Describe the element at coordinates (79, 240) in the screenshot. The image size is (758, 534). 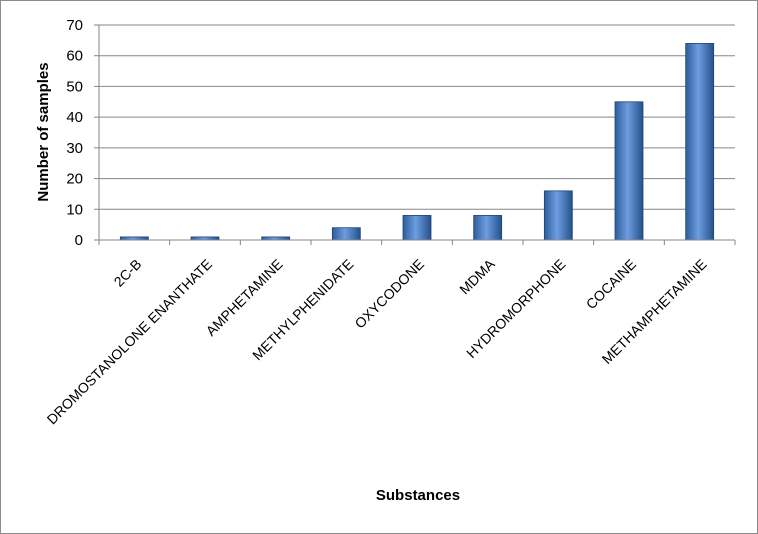
I see `y-tick-label: 0` at that location.